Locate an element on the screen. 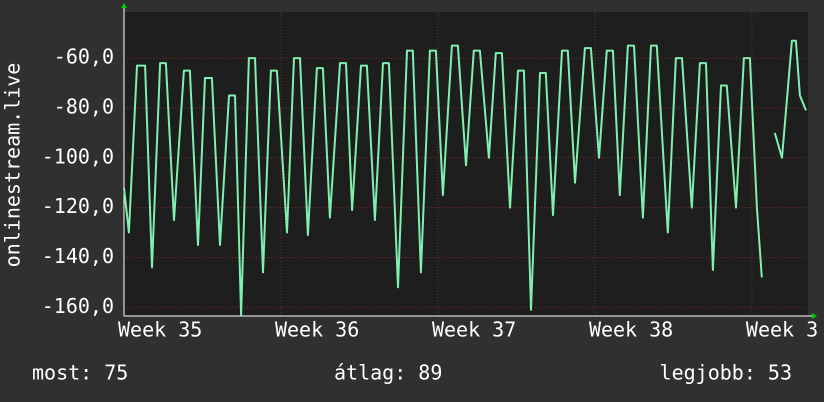 The image size is (824, 402). x-axis-arrow is located at coordinates (814, 316).